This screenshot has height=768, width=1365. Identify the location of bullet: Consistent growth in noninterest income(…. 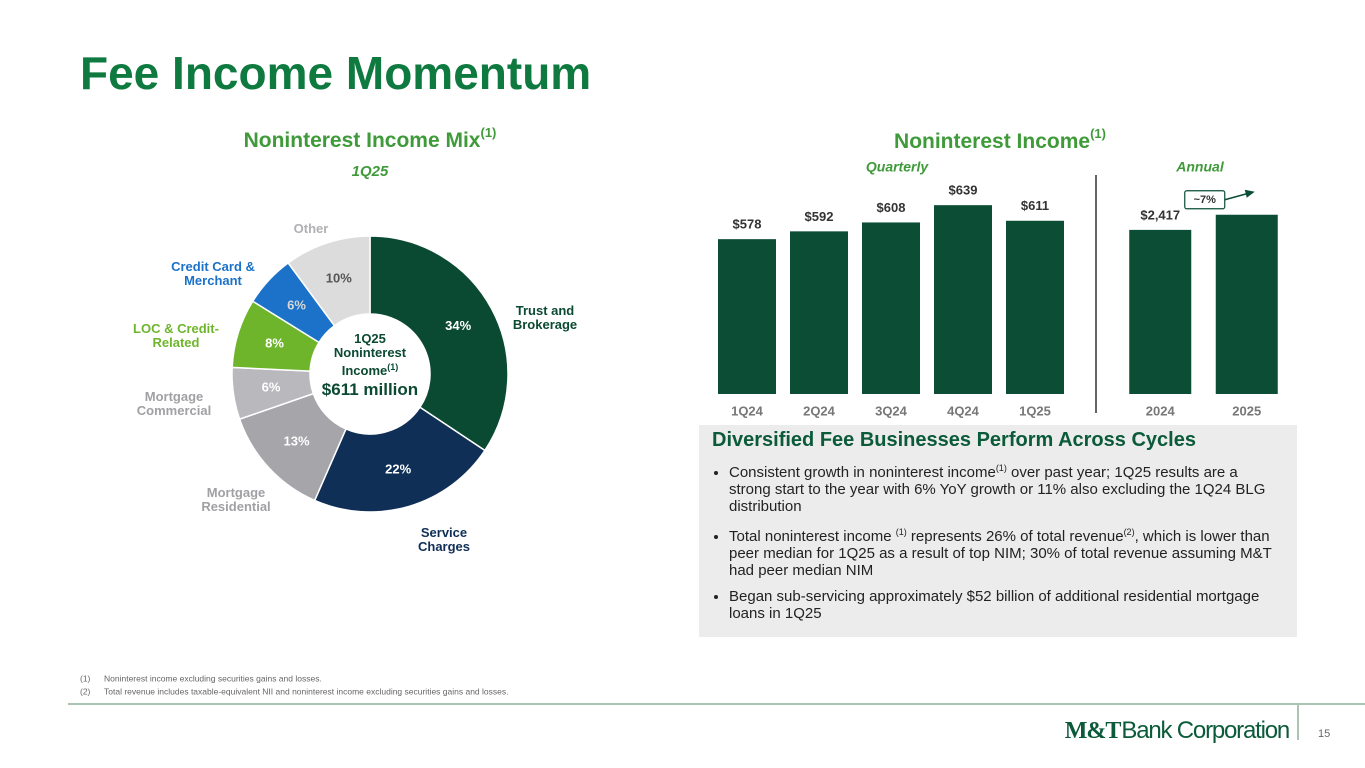
(1003, 487).